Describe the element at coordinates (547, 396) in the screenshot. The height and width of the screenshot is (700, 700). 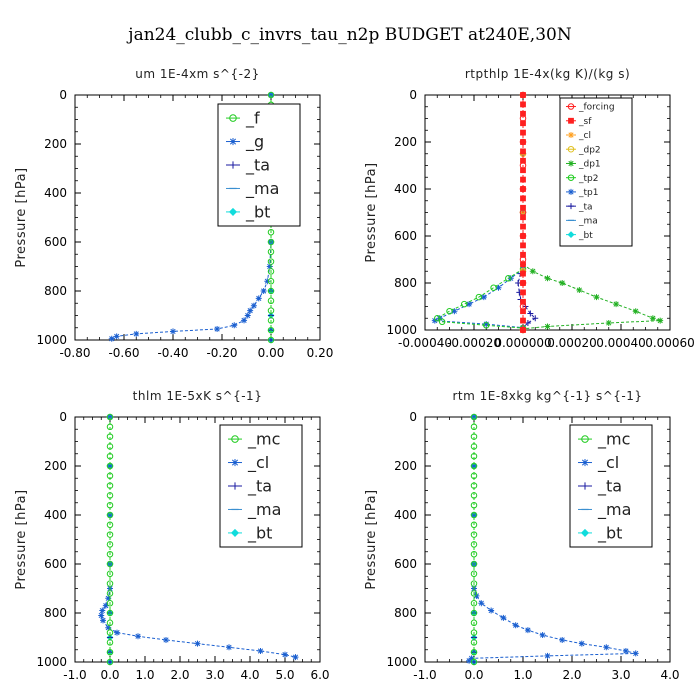
I see `panel-title: rtm 1E-8xkg kg^{-1} s^{-1}` at that location.